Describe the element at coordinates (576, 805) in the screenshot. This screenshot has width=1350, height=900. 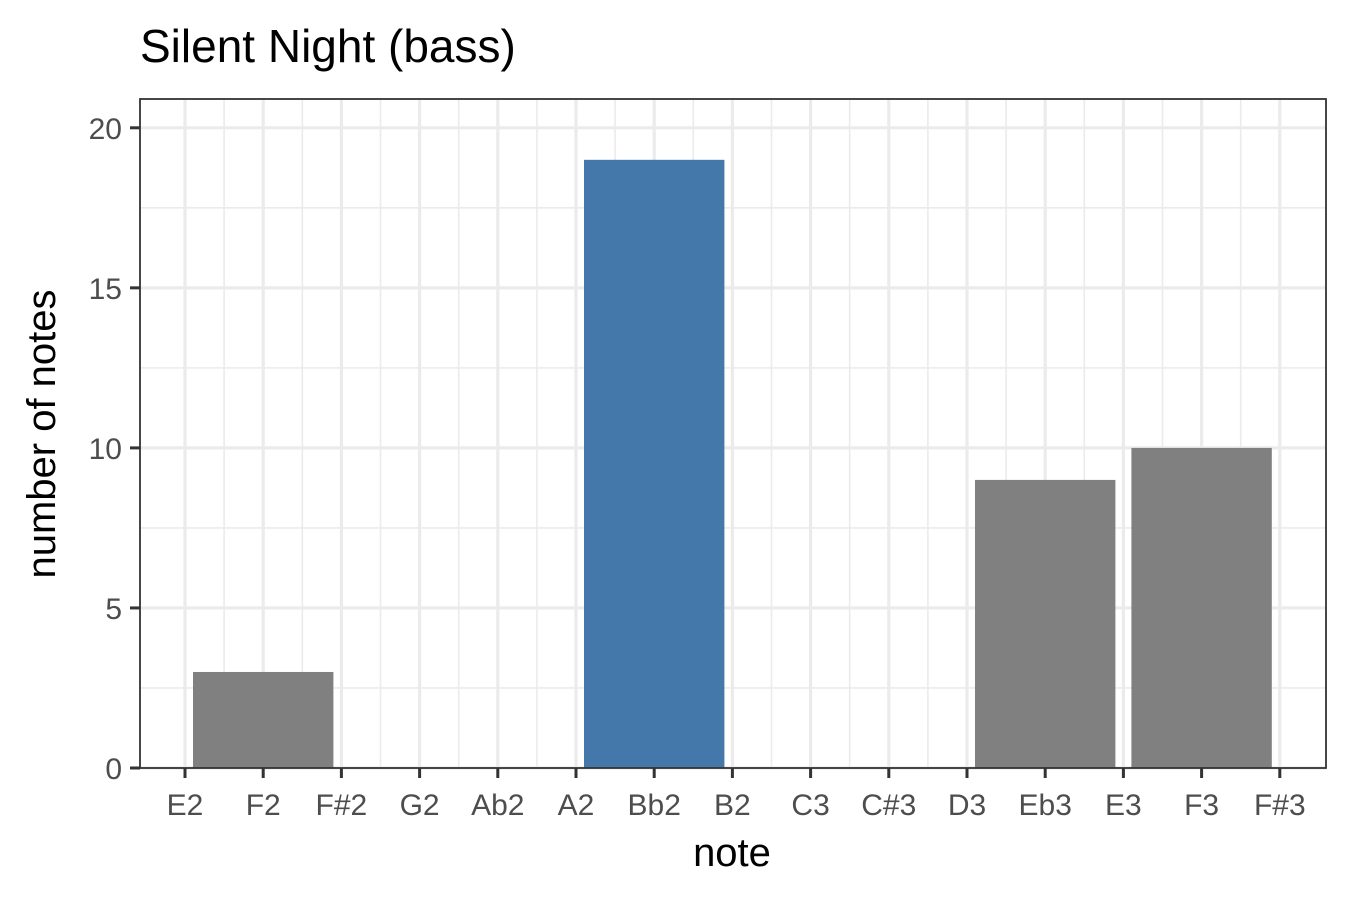
I see `x-tick-label: A2` at that location.